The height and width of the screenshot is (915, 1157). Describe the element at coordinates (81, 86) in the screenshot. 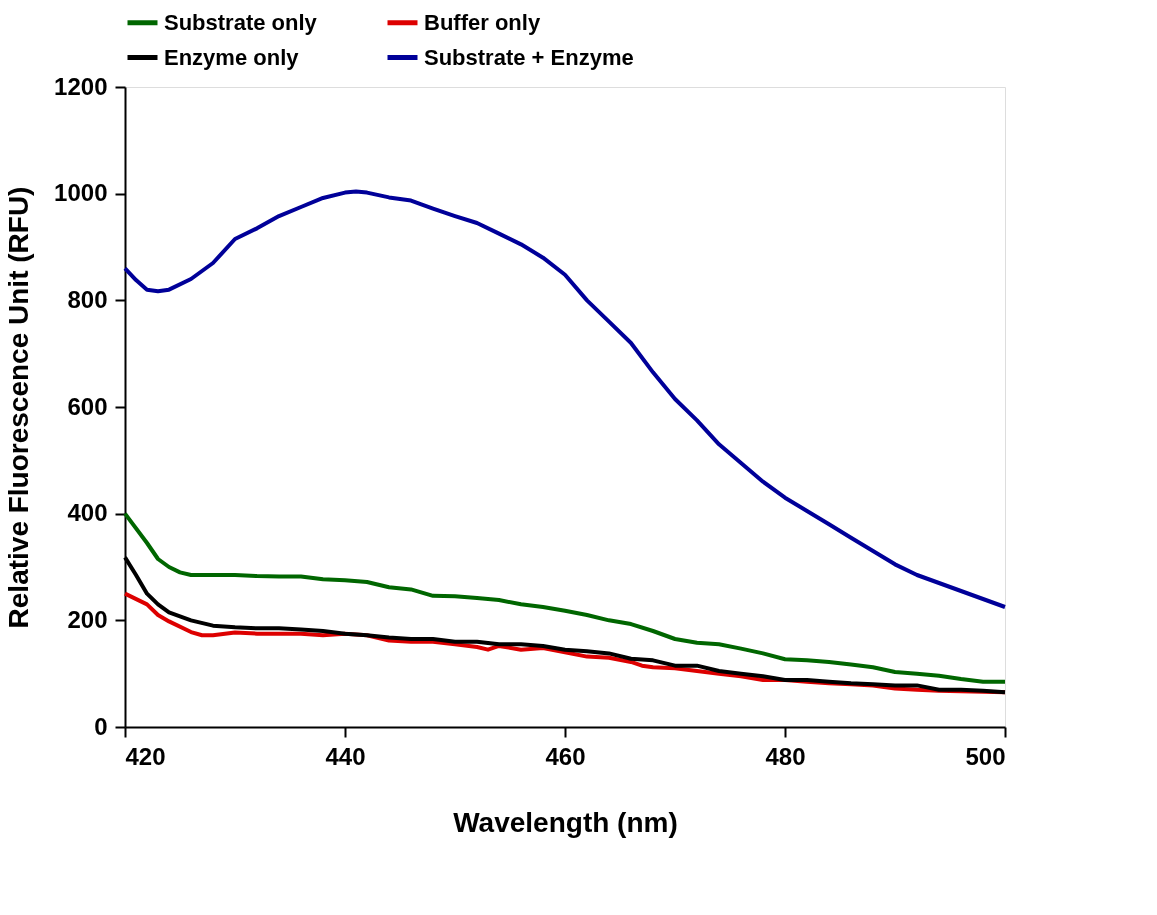

I see `y-tick-label: 1200` at that location.